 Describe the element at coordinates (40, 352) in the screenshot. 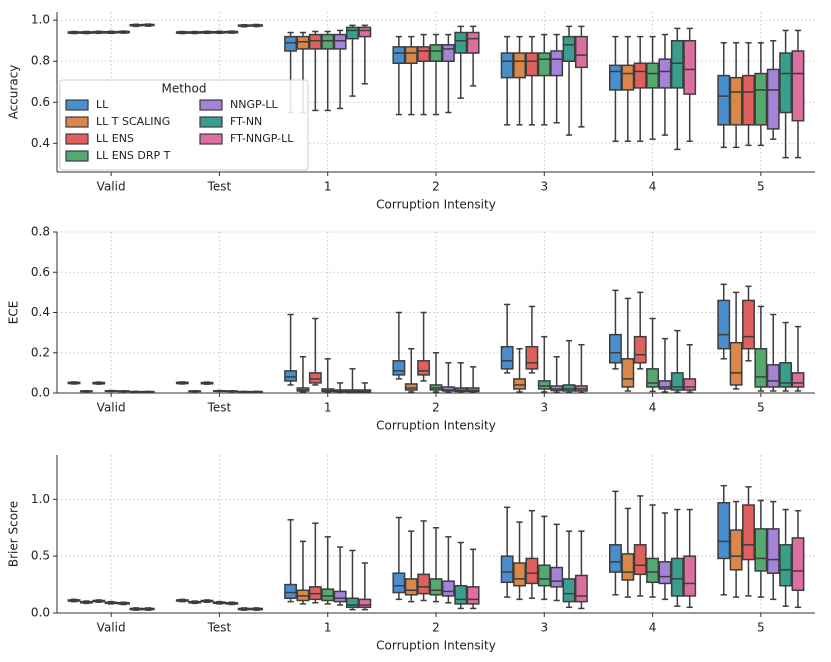

I see `y-tick-label: 0.2` at that location.